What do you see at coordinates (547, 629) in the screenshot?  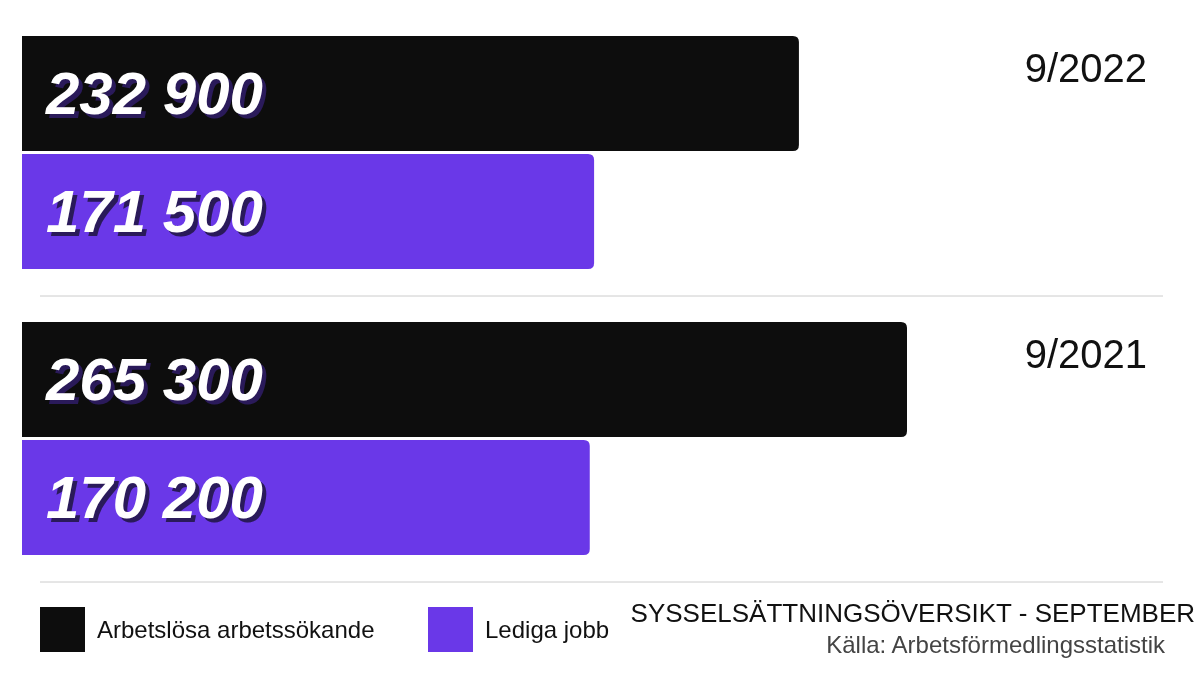 I see `legend-label: Lediga jobb` at bounding box center [547, 629].